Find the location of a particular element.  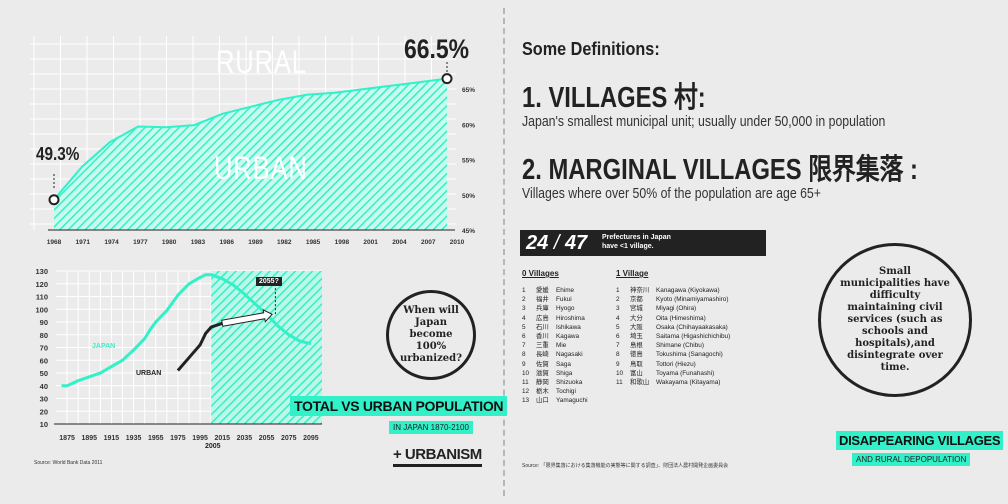

prefecture-kanji: 石川 is located at coordinates (542, 327).